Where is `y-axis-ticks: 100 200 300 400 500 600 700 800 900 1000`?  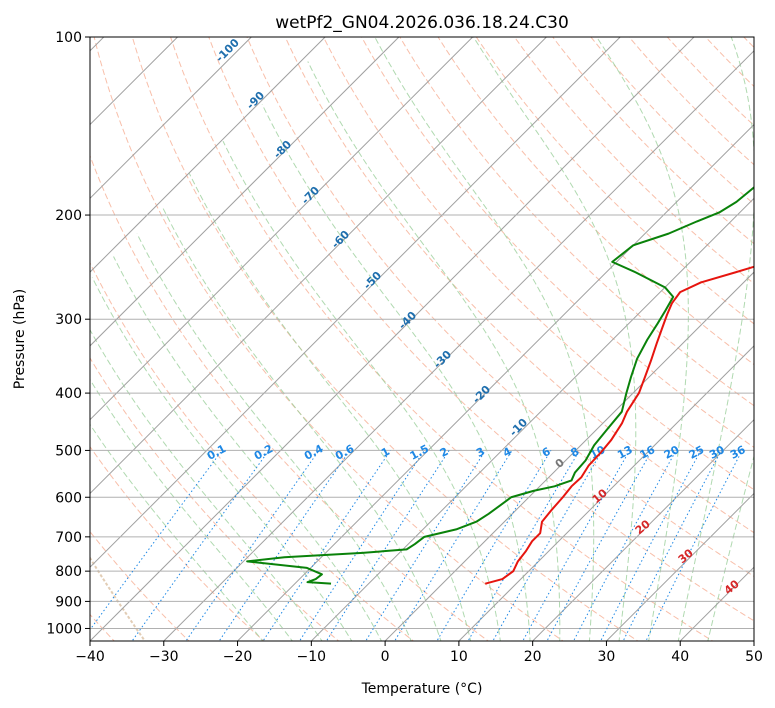 y-axis-ticks: 100 200 300 400 500 600 700 800 900 1000 is located at coordinates (68, 333).